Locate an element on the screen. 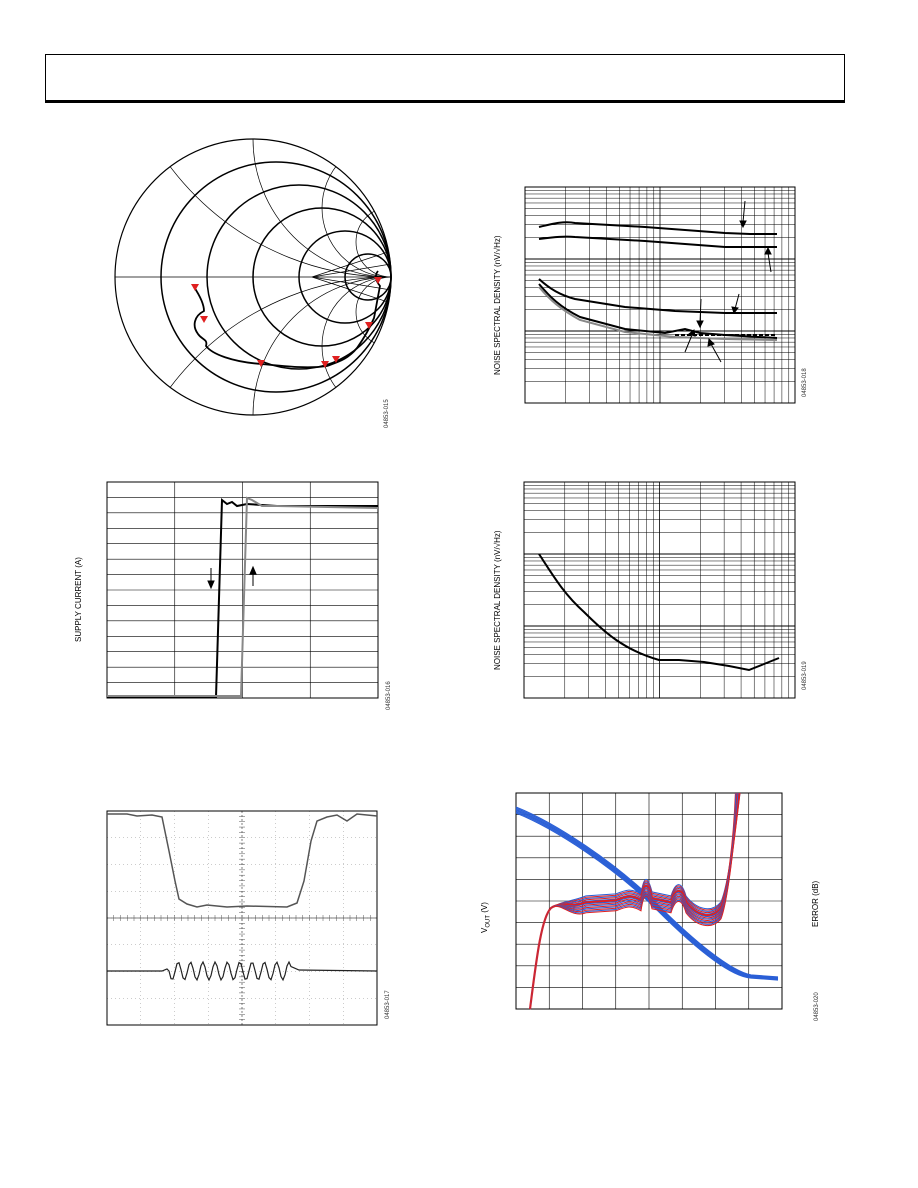 The width and height of the screenshot is (918, 1188). vout-ylabel-unit: (V) is located at coordinates (484, 908).